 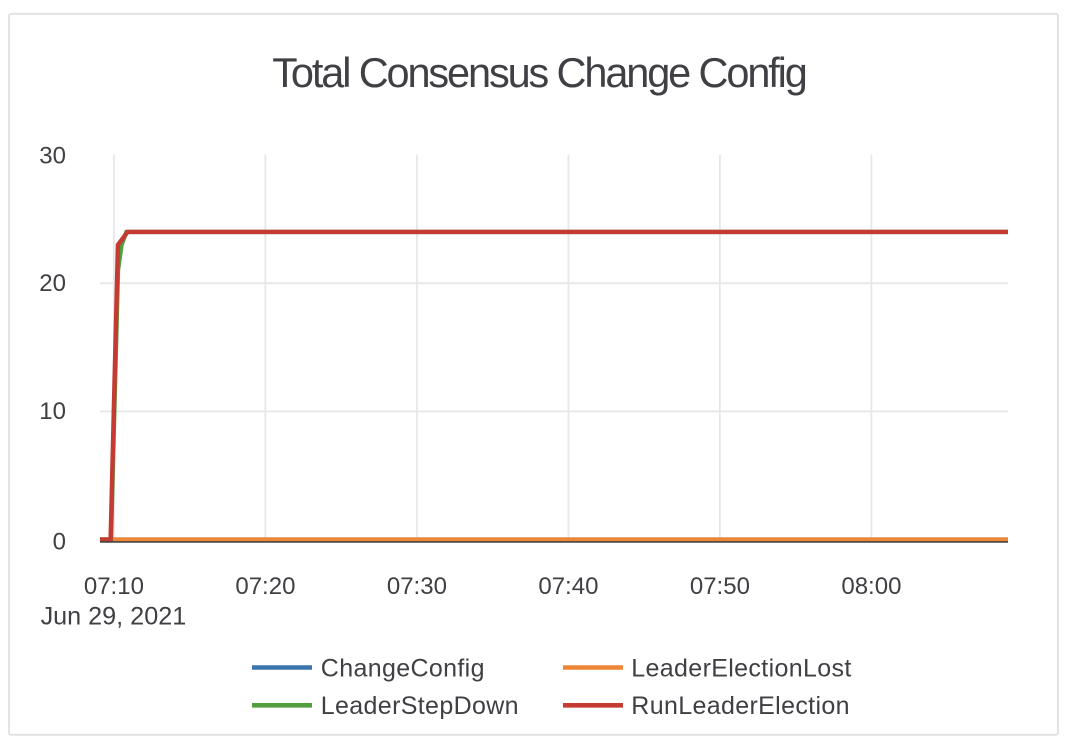 What do you see at coordinates (420, 706) in the screenshot?
I see `svg-text: LeaderStepDown` at bounding box center [420, 706].